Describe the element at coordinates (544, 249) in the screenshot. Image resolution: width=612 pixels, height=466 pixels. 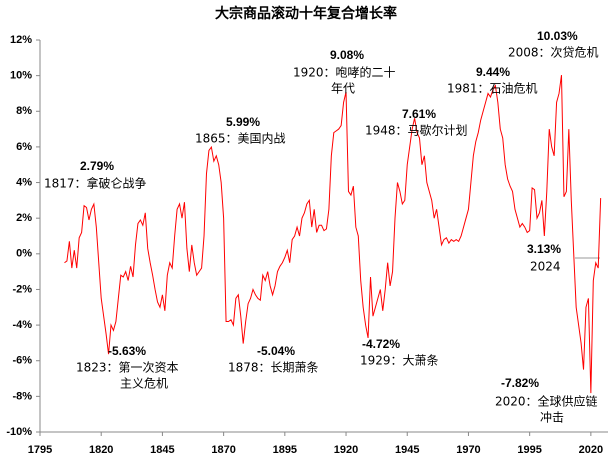
I see `annotation-value: 3.13%` at that location.